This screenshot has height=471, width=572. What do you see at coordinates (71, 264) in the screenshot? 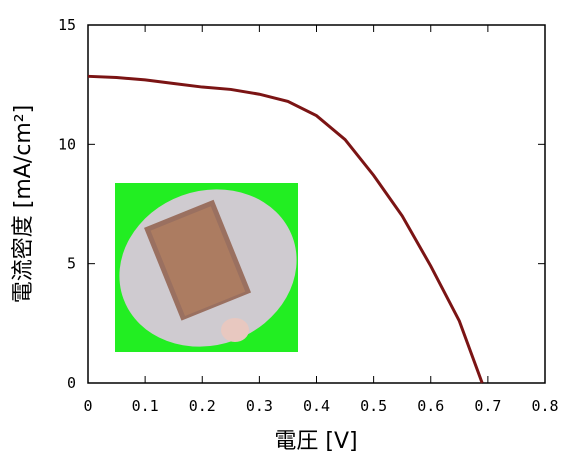
I see `y-tick-label: 5` at bounding box center [71, 264].